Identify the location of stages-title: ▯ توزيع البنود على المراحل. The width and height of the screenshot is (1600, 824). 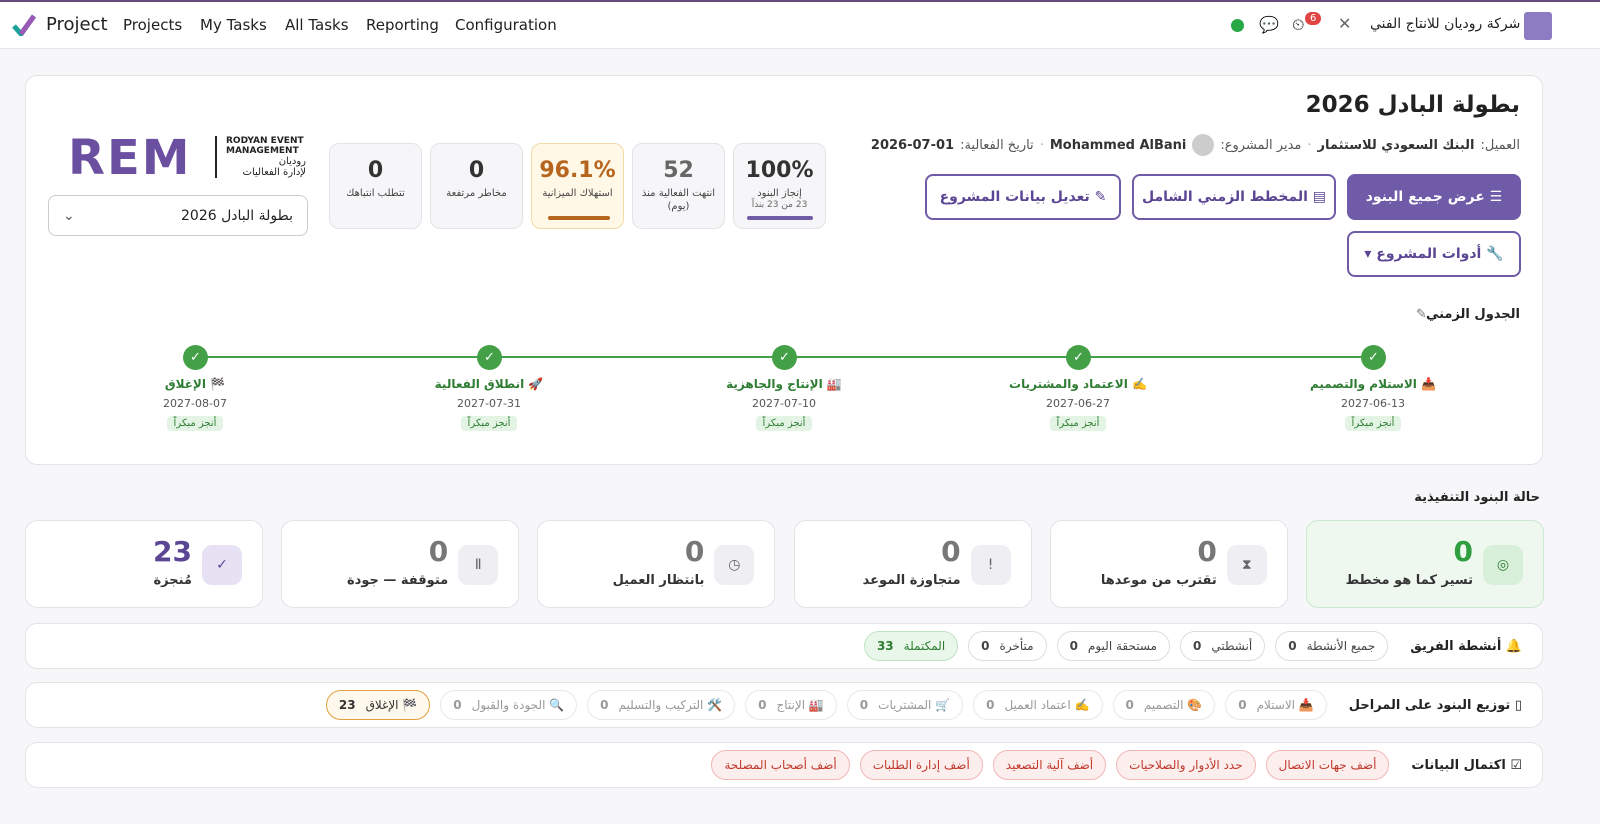
(1435, 705).